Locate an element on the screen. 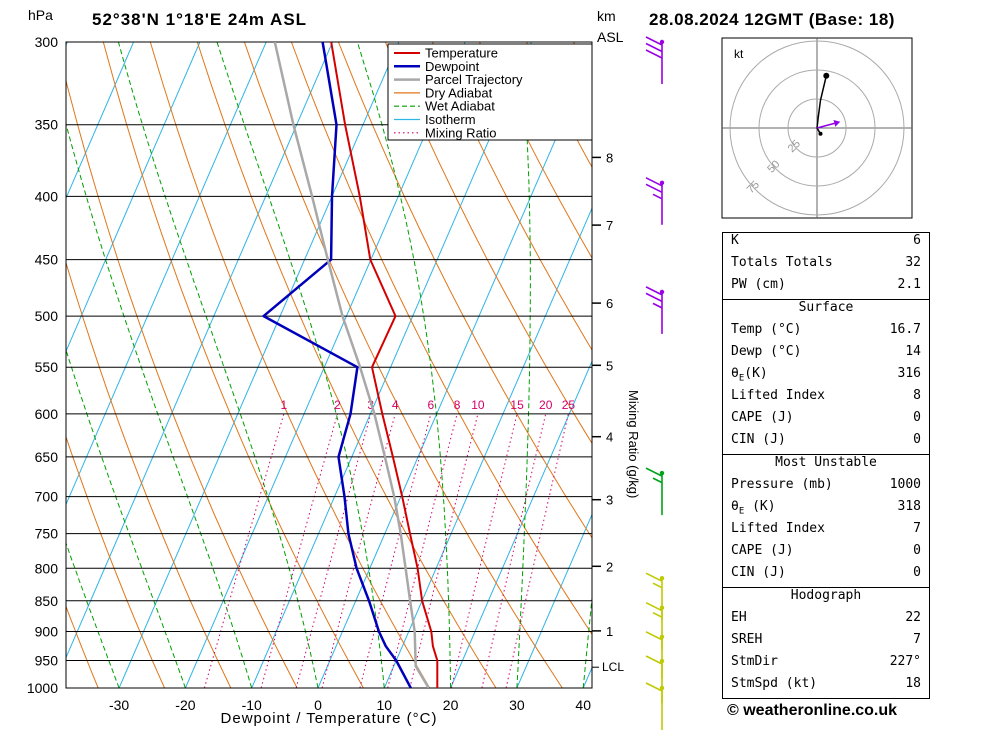 The height and width of the screenshot is (733, 1000). stats-row-value: 18 is located at coordinates (913, 683).